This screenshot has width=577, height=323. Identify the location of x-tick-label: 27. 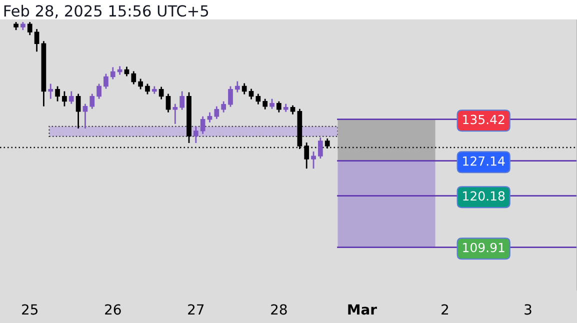
(196, 309).